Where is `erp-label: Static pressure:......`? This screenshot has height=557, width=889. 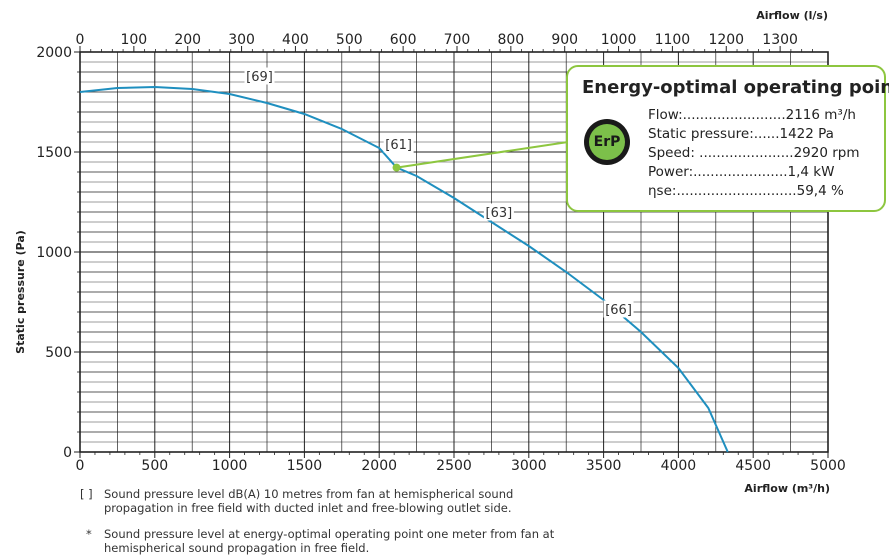
erp-label: Static pressure:...... is located at coordinates (714, 134).